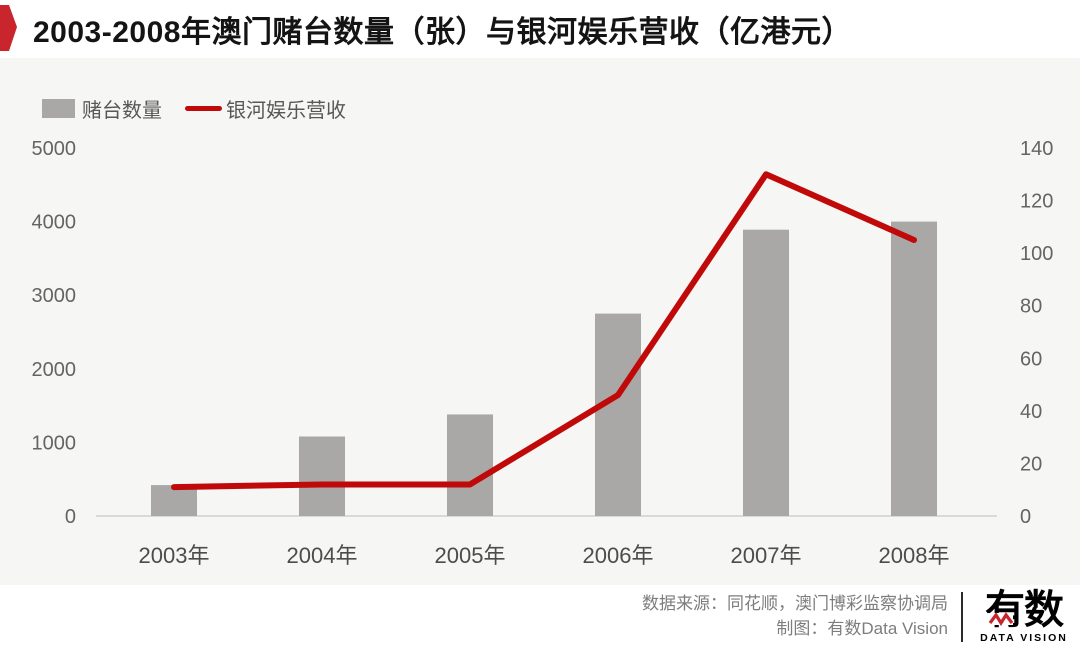 The height and width of the screenshot is (649, 1080). I want to click on left-axis-tick-0: 0, so click(70, 517).